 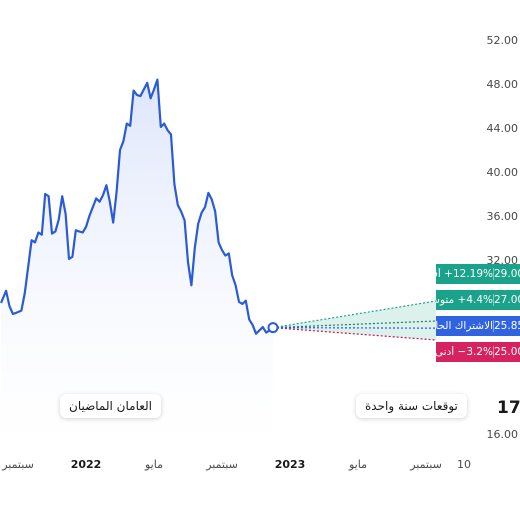 I want to click on x-tick-label: 10, so click(x=464, y=464).